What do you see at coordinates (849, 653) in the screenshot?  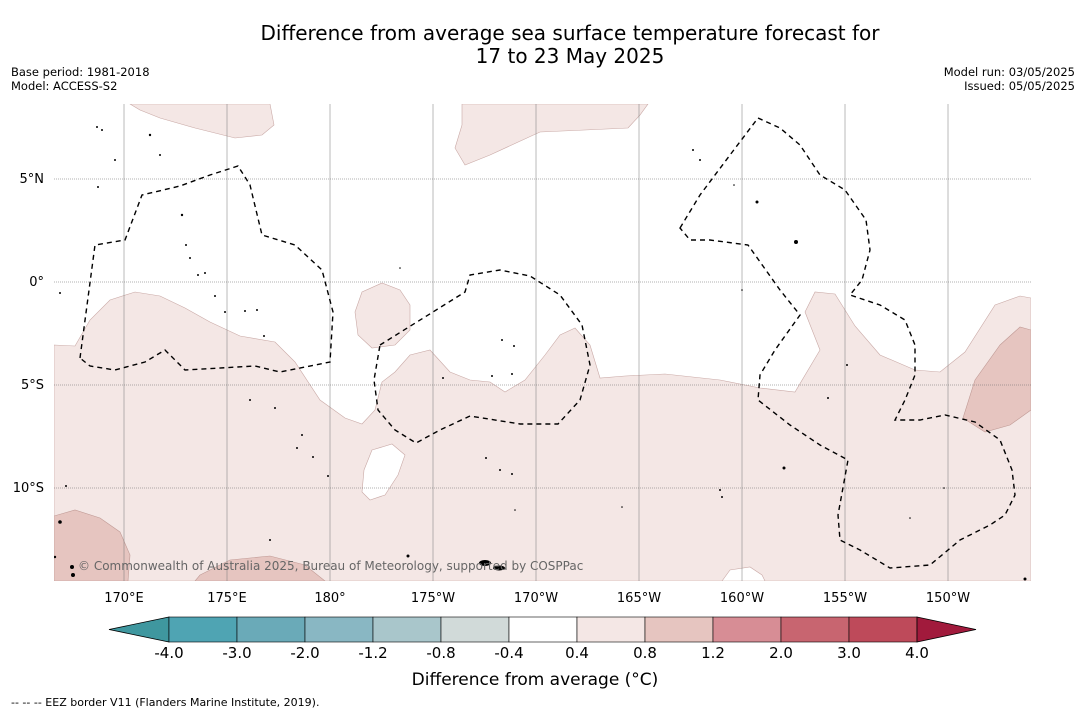 I see `colorbar-tick-label: 3.0` at bounding box center [849, 653].